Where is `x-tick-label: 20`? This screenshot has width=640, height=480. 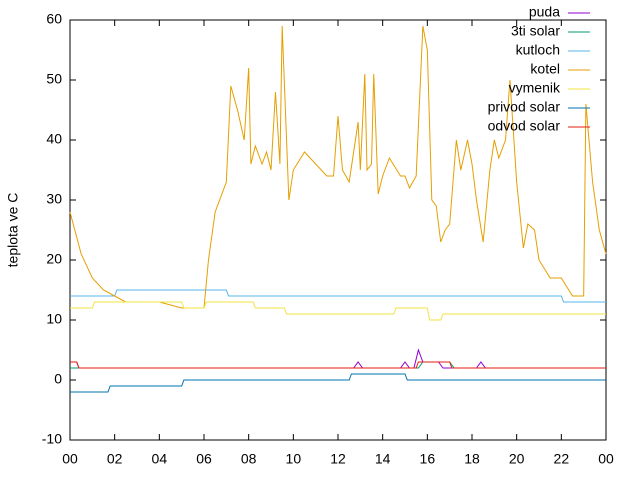
x-tick-label: 20 is located at coordinates (517, 459).